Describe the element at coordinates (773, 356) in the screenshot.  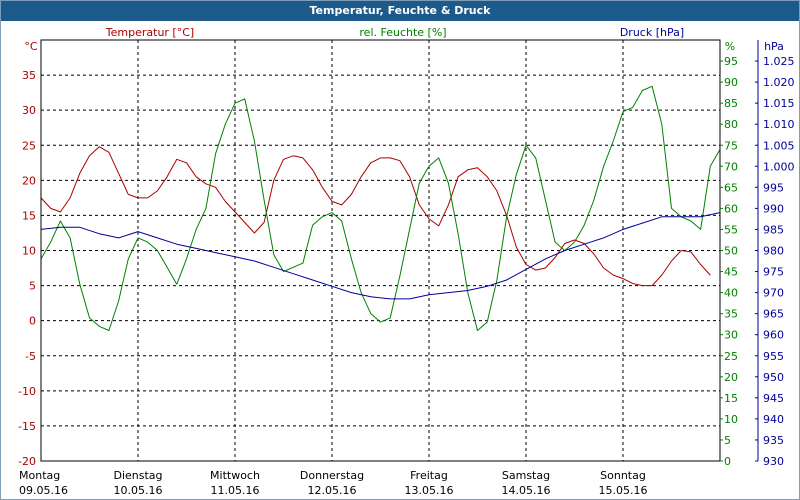
I see `tick-label-pressure: 955` at that location.